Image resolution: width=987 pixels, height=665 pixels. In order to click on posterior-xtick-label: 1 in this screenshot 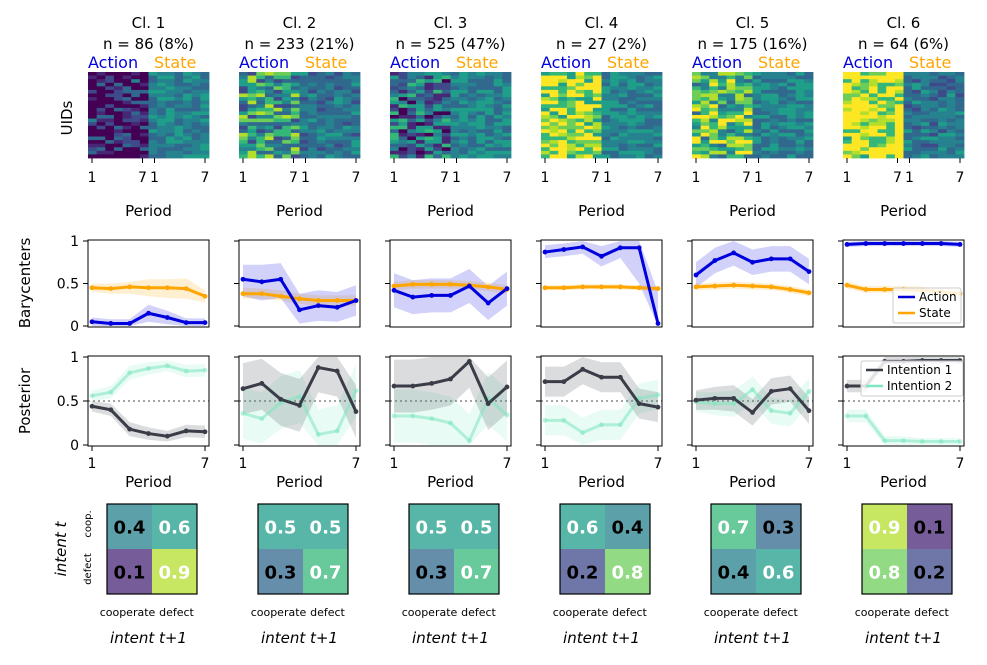, I will do `click(847, 464)`.